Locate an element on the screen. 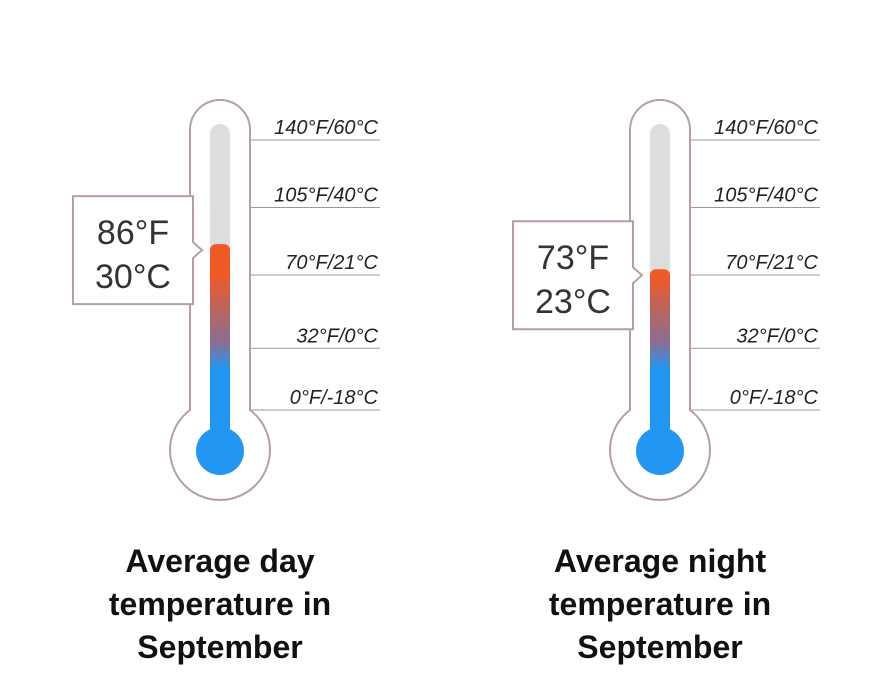 Image resolution: width=880 pixels, height=680 pixels. temperature-readout: 73°F 23°C is located at coordinates (578, 275).